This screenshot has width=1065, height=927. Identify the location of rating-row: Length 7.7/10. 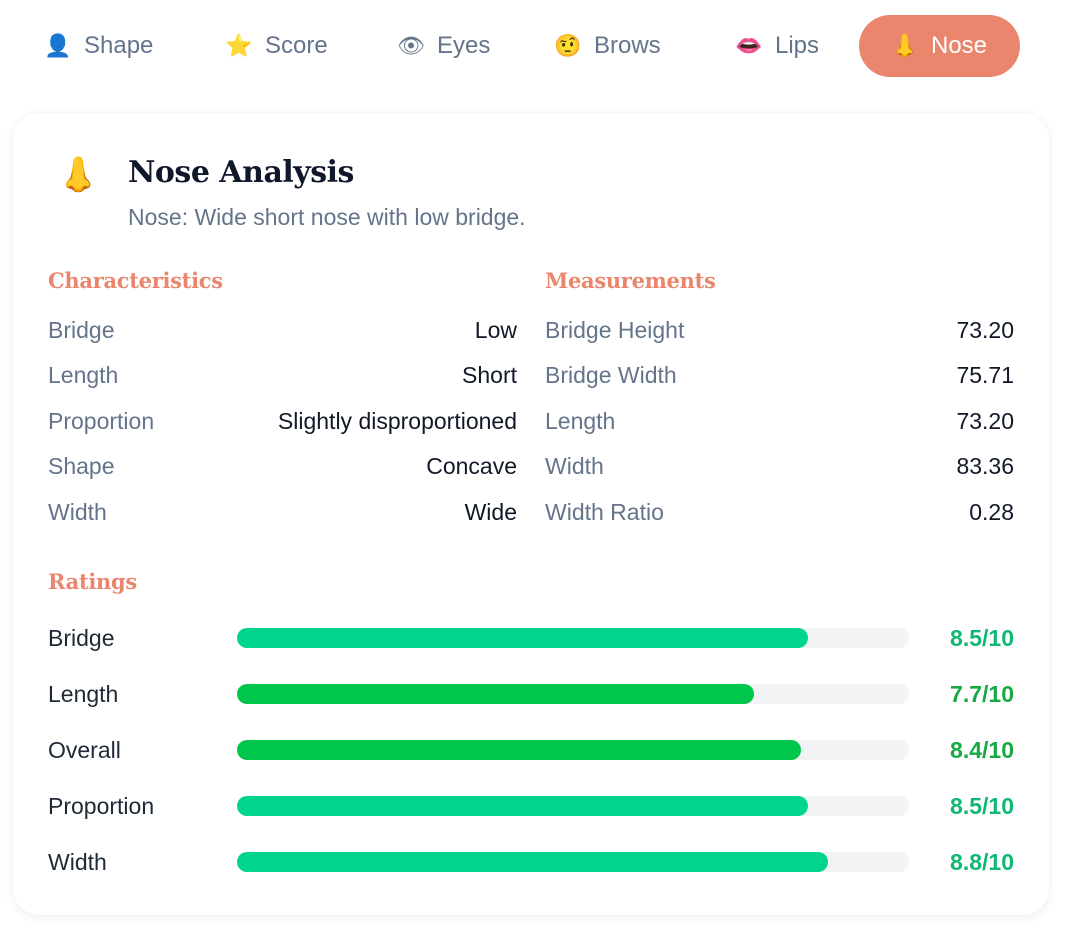
(531, 694).